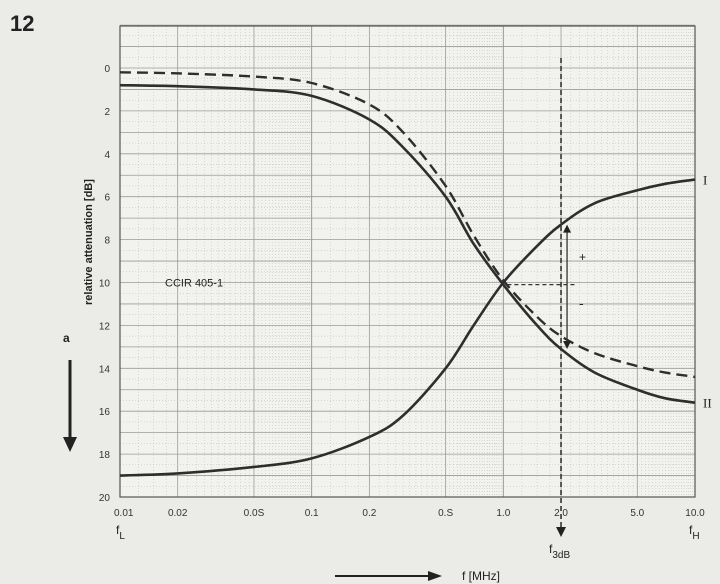 The height and width of the screenshot is (584, 720). I want to click on minus-sign: -, so click(581, 303).